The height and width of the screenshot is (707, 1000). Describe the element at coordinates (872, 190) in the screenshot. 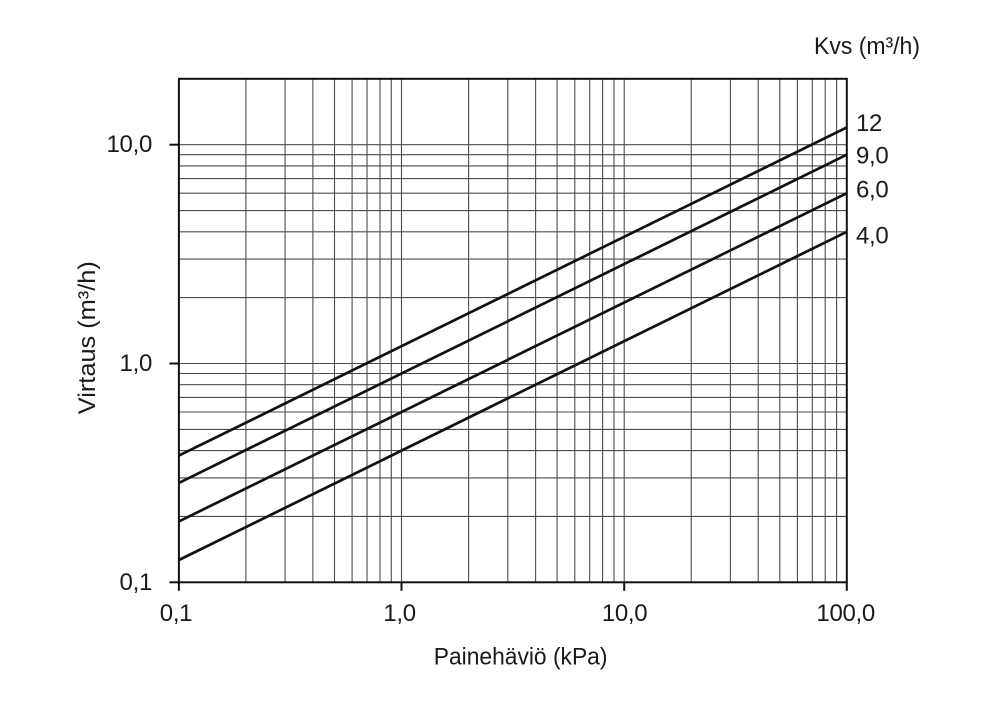

I see `svg-text: 6,0` at that location.